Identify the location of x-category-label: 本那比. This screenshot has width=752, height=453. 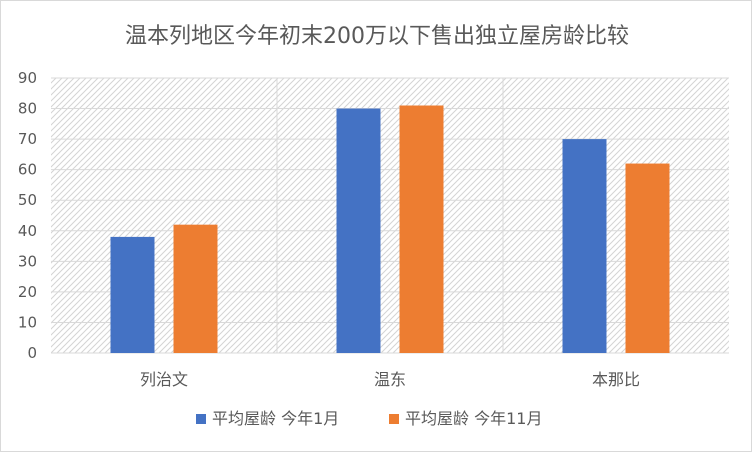
(616, 379).